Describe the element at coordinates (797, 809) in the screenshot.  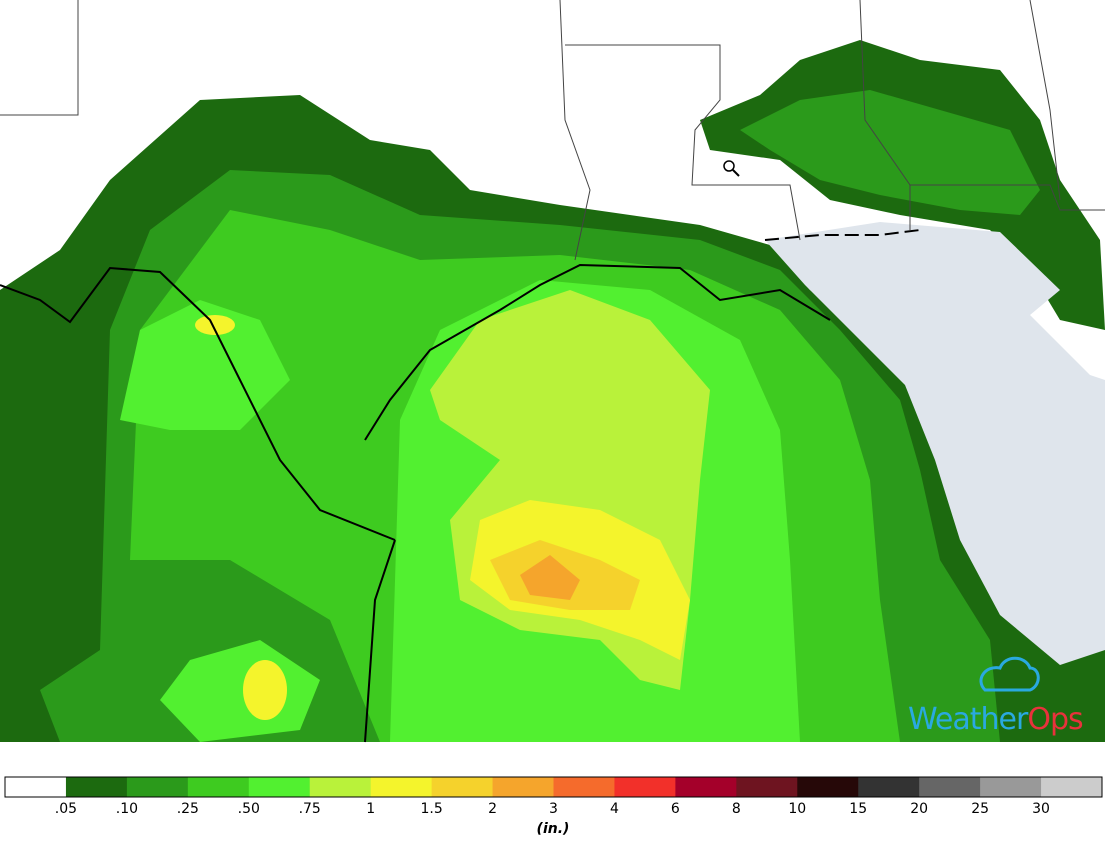
I see `legend-label: 10` at that location.